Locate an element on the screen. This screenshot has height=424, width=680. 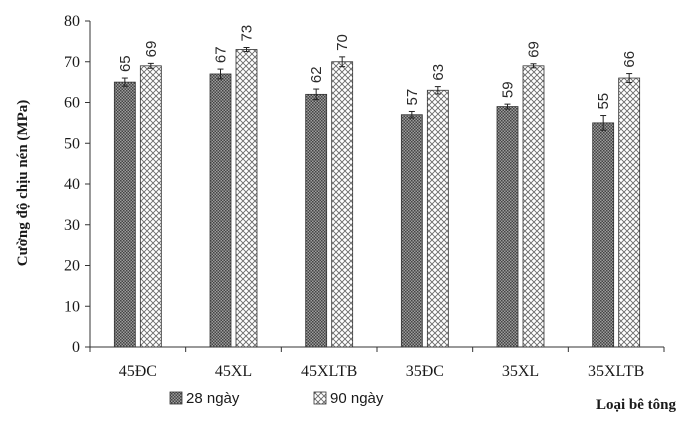
x-tick-label: 35XL is located at coordinates (520, 371).